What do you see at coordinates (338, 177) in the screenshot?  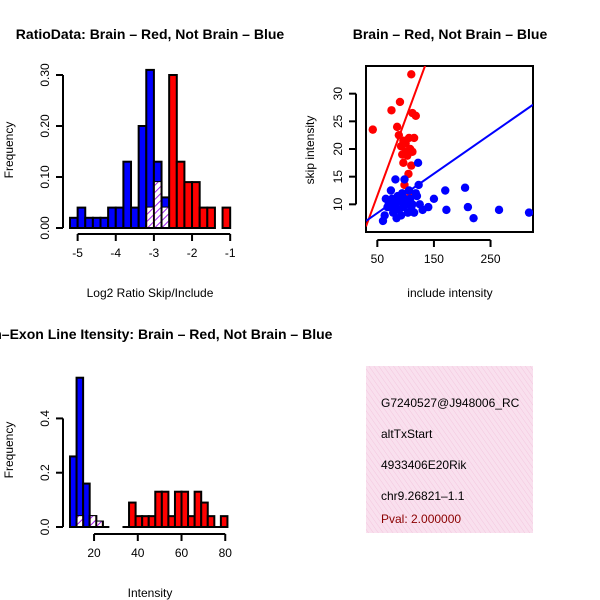 I see `scatter-y-tick-label: 15` at bounding box center [338, 177].